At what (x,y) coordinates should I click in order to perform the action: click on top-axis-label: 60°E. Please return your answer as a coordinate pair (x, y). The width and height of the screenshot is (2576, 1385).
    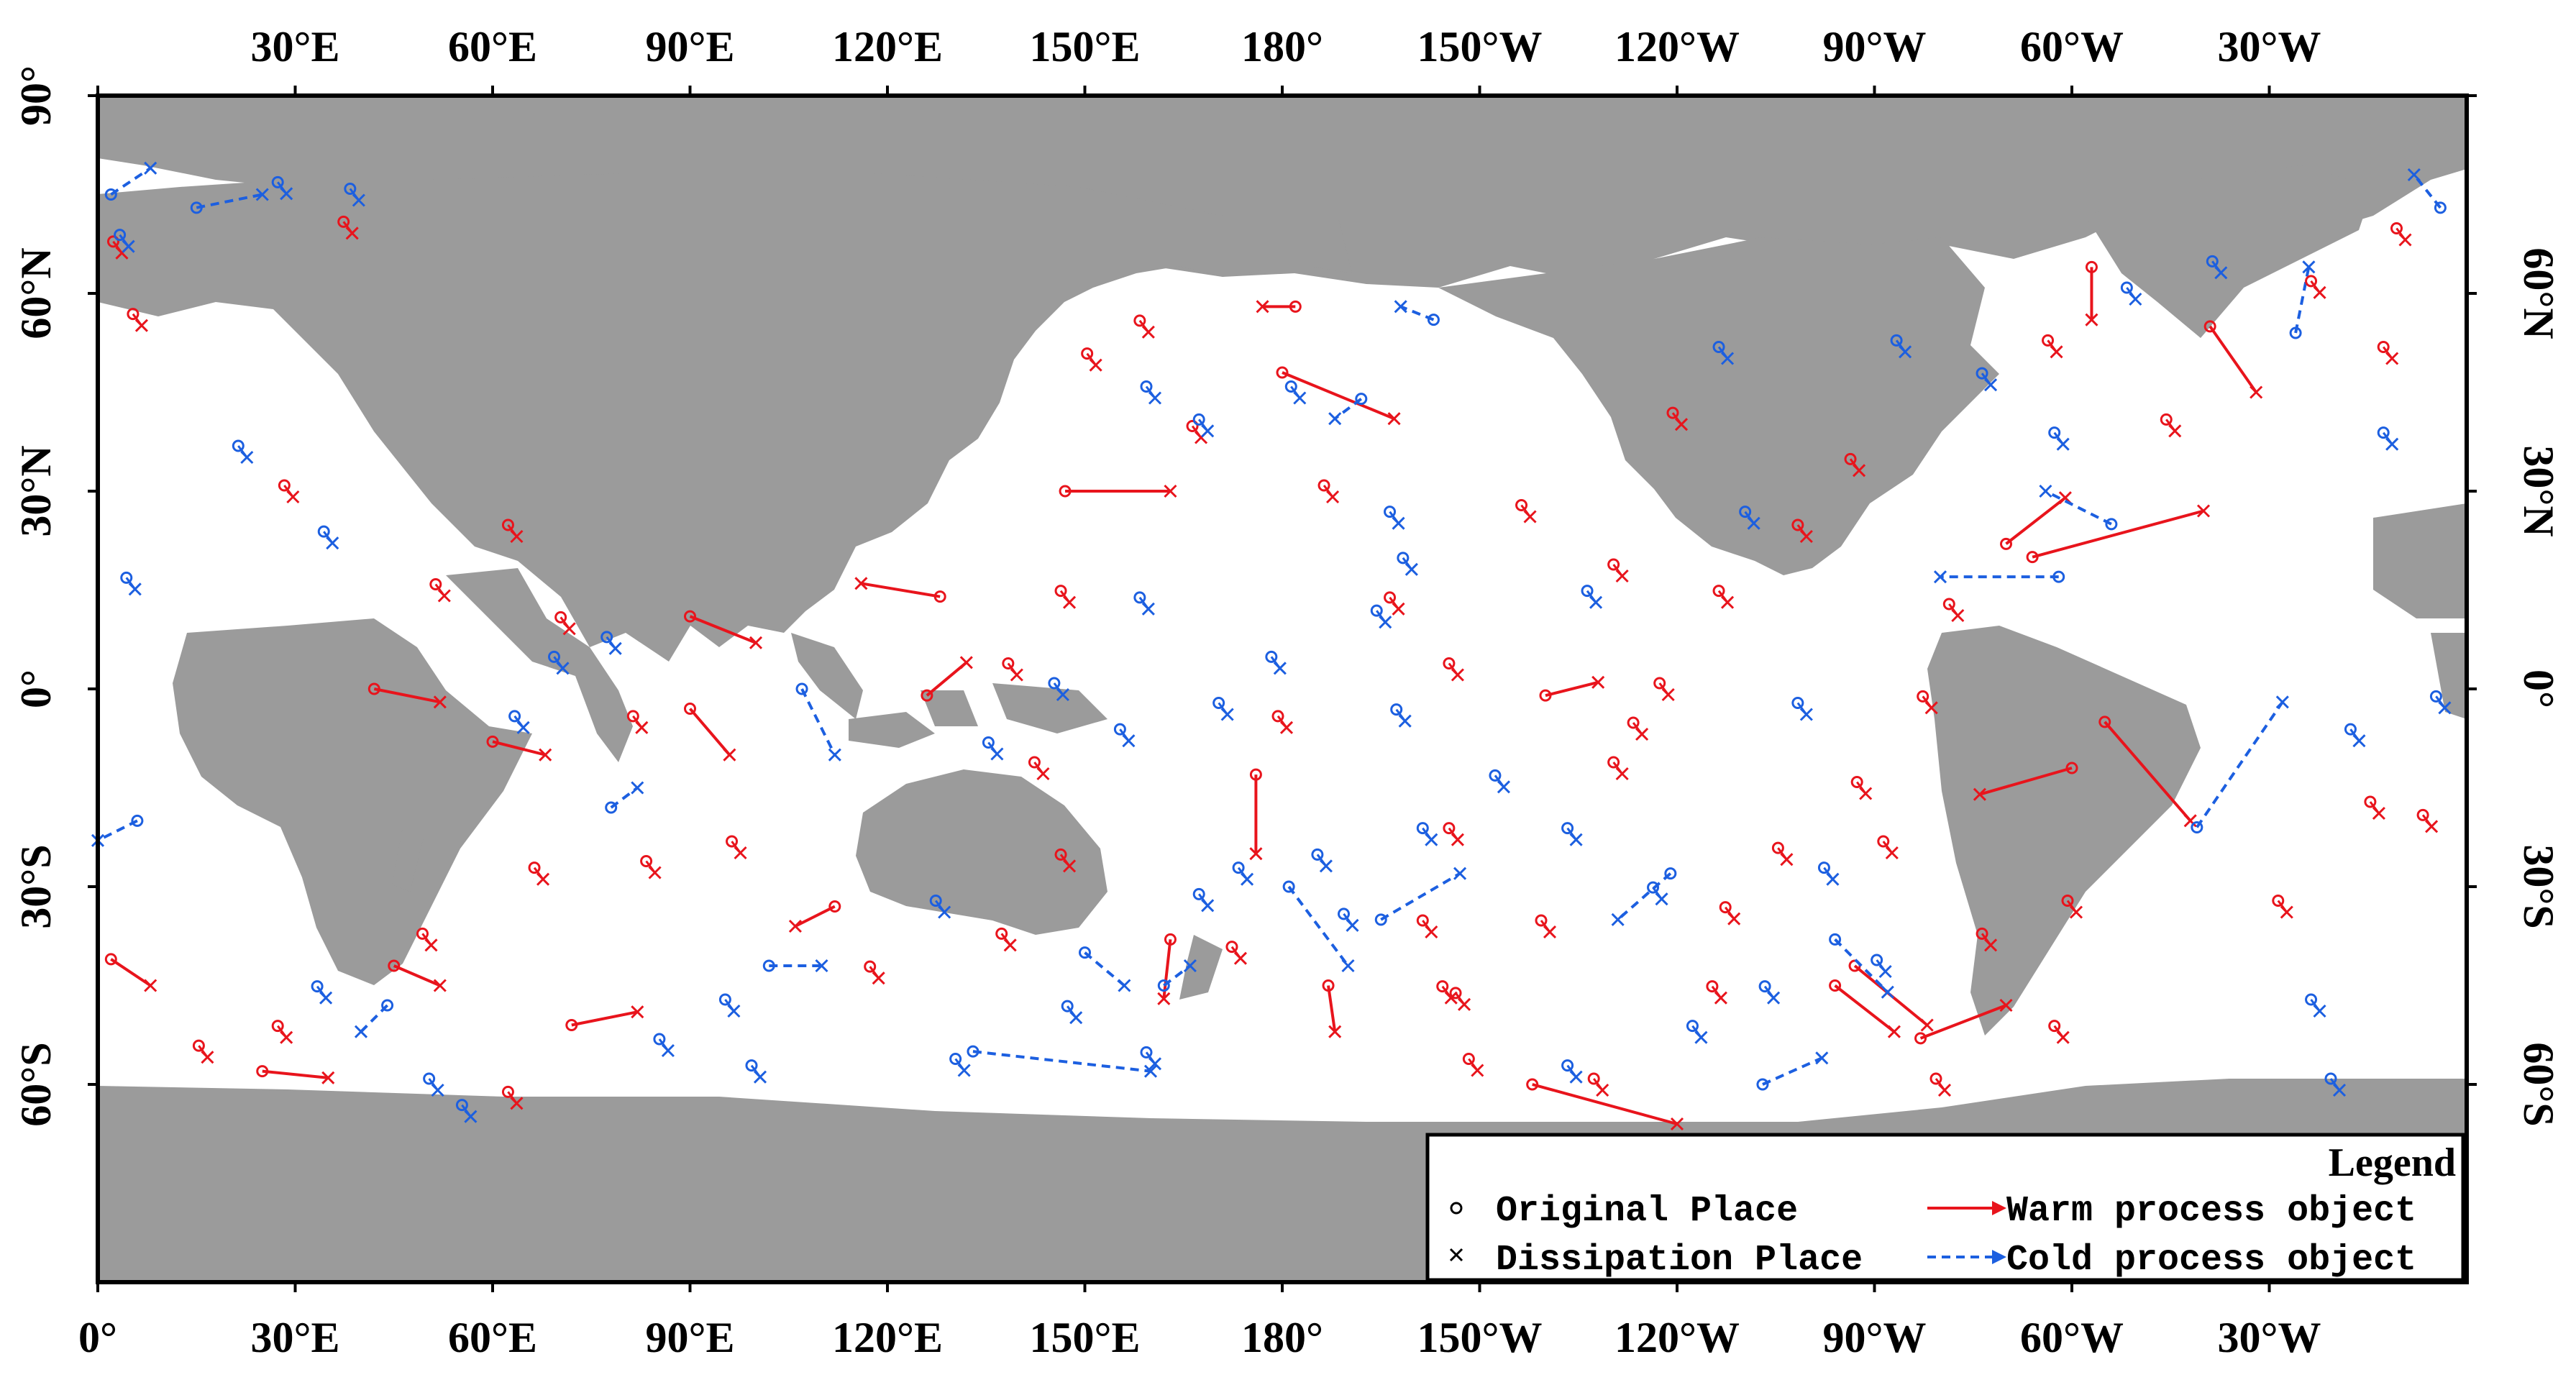
    Looking at the image, I should click on (492, 46).